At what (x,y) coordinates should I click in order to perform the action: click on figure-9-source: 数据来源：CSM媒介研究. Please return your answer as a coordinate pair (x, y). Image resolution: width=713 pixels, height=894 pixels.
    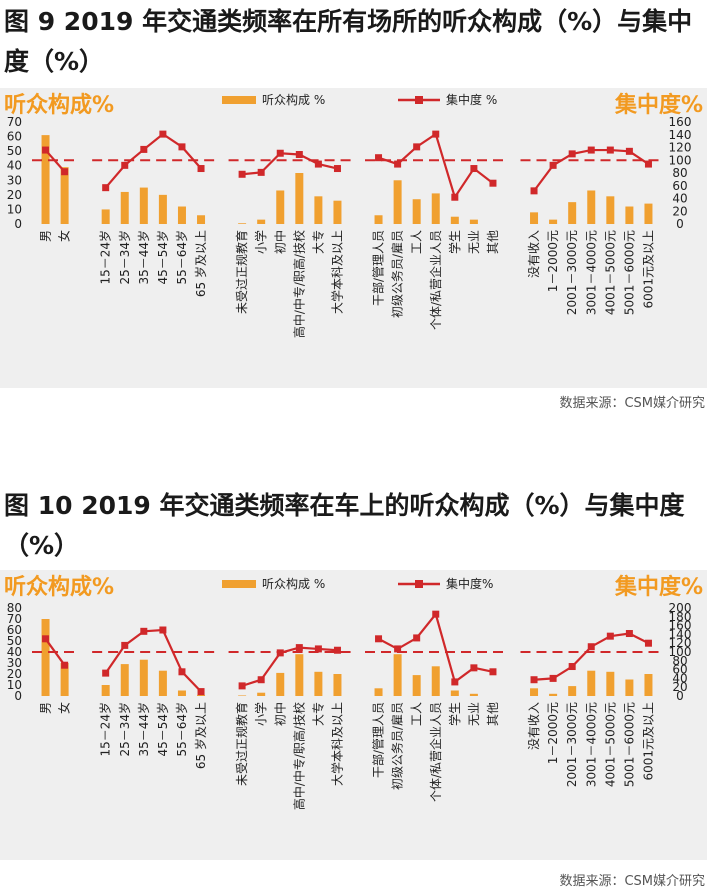
    Looking at the image, I should click on (632, 403).